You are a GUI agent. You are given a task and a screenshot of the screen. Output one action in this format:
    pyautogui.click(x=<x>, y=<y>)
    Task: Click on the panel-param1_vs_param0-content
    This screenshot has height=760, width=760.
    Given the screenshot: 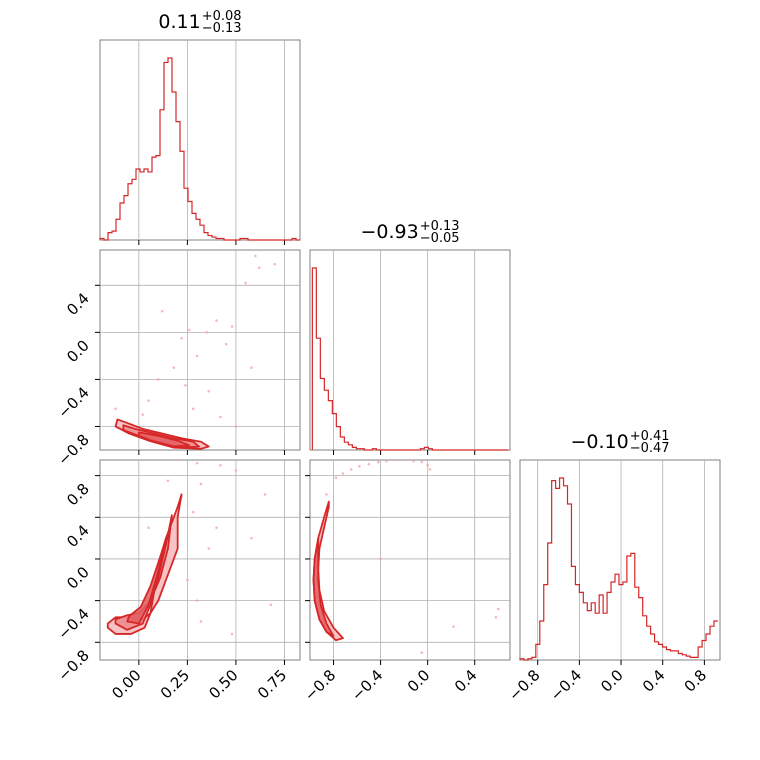 What is the action you would take?
    pyautogui.click(x=195, y=352)
    